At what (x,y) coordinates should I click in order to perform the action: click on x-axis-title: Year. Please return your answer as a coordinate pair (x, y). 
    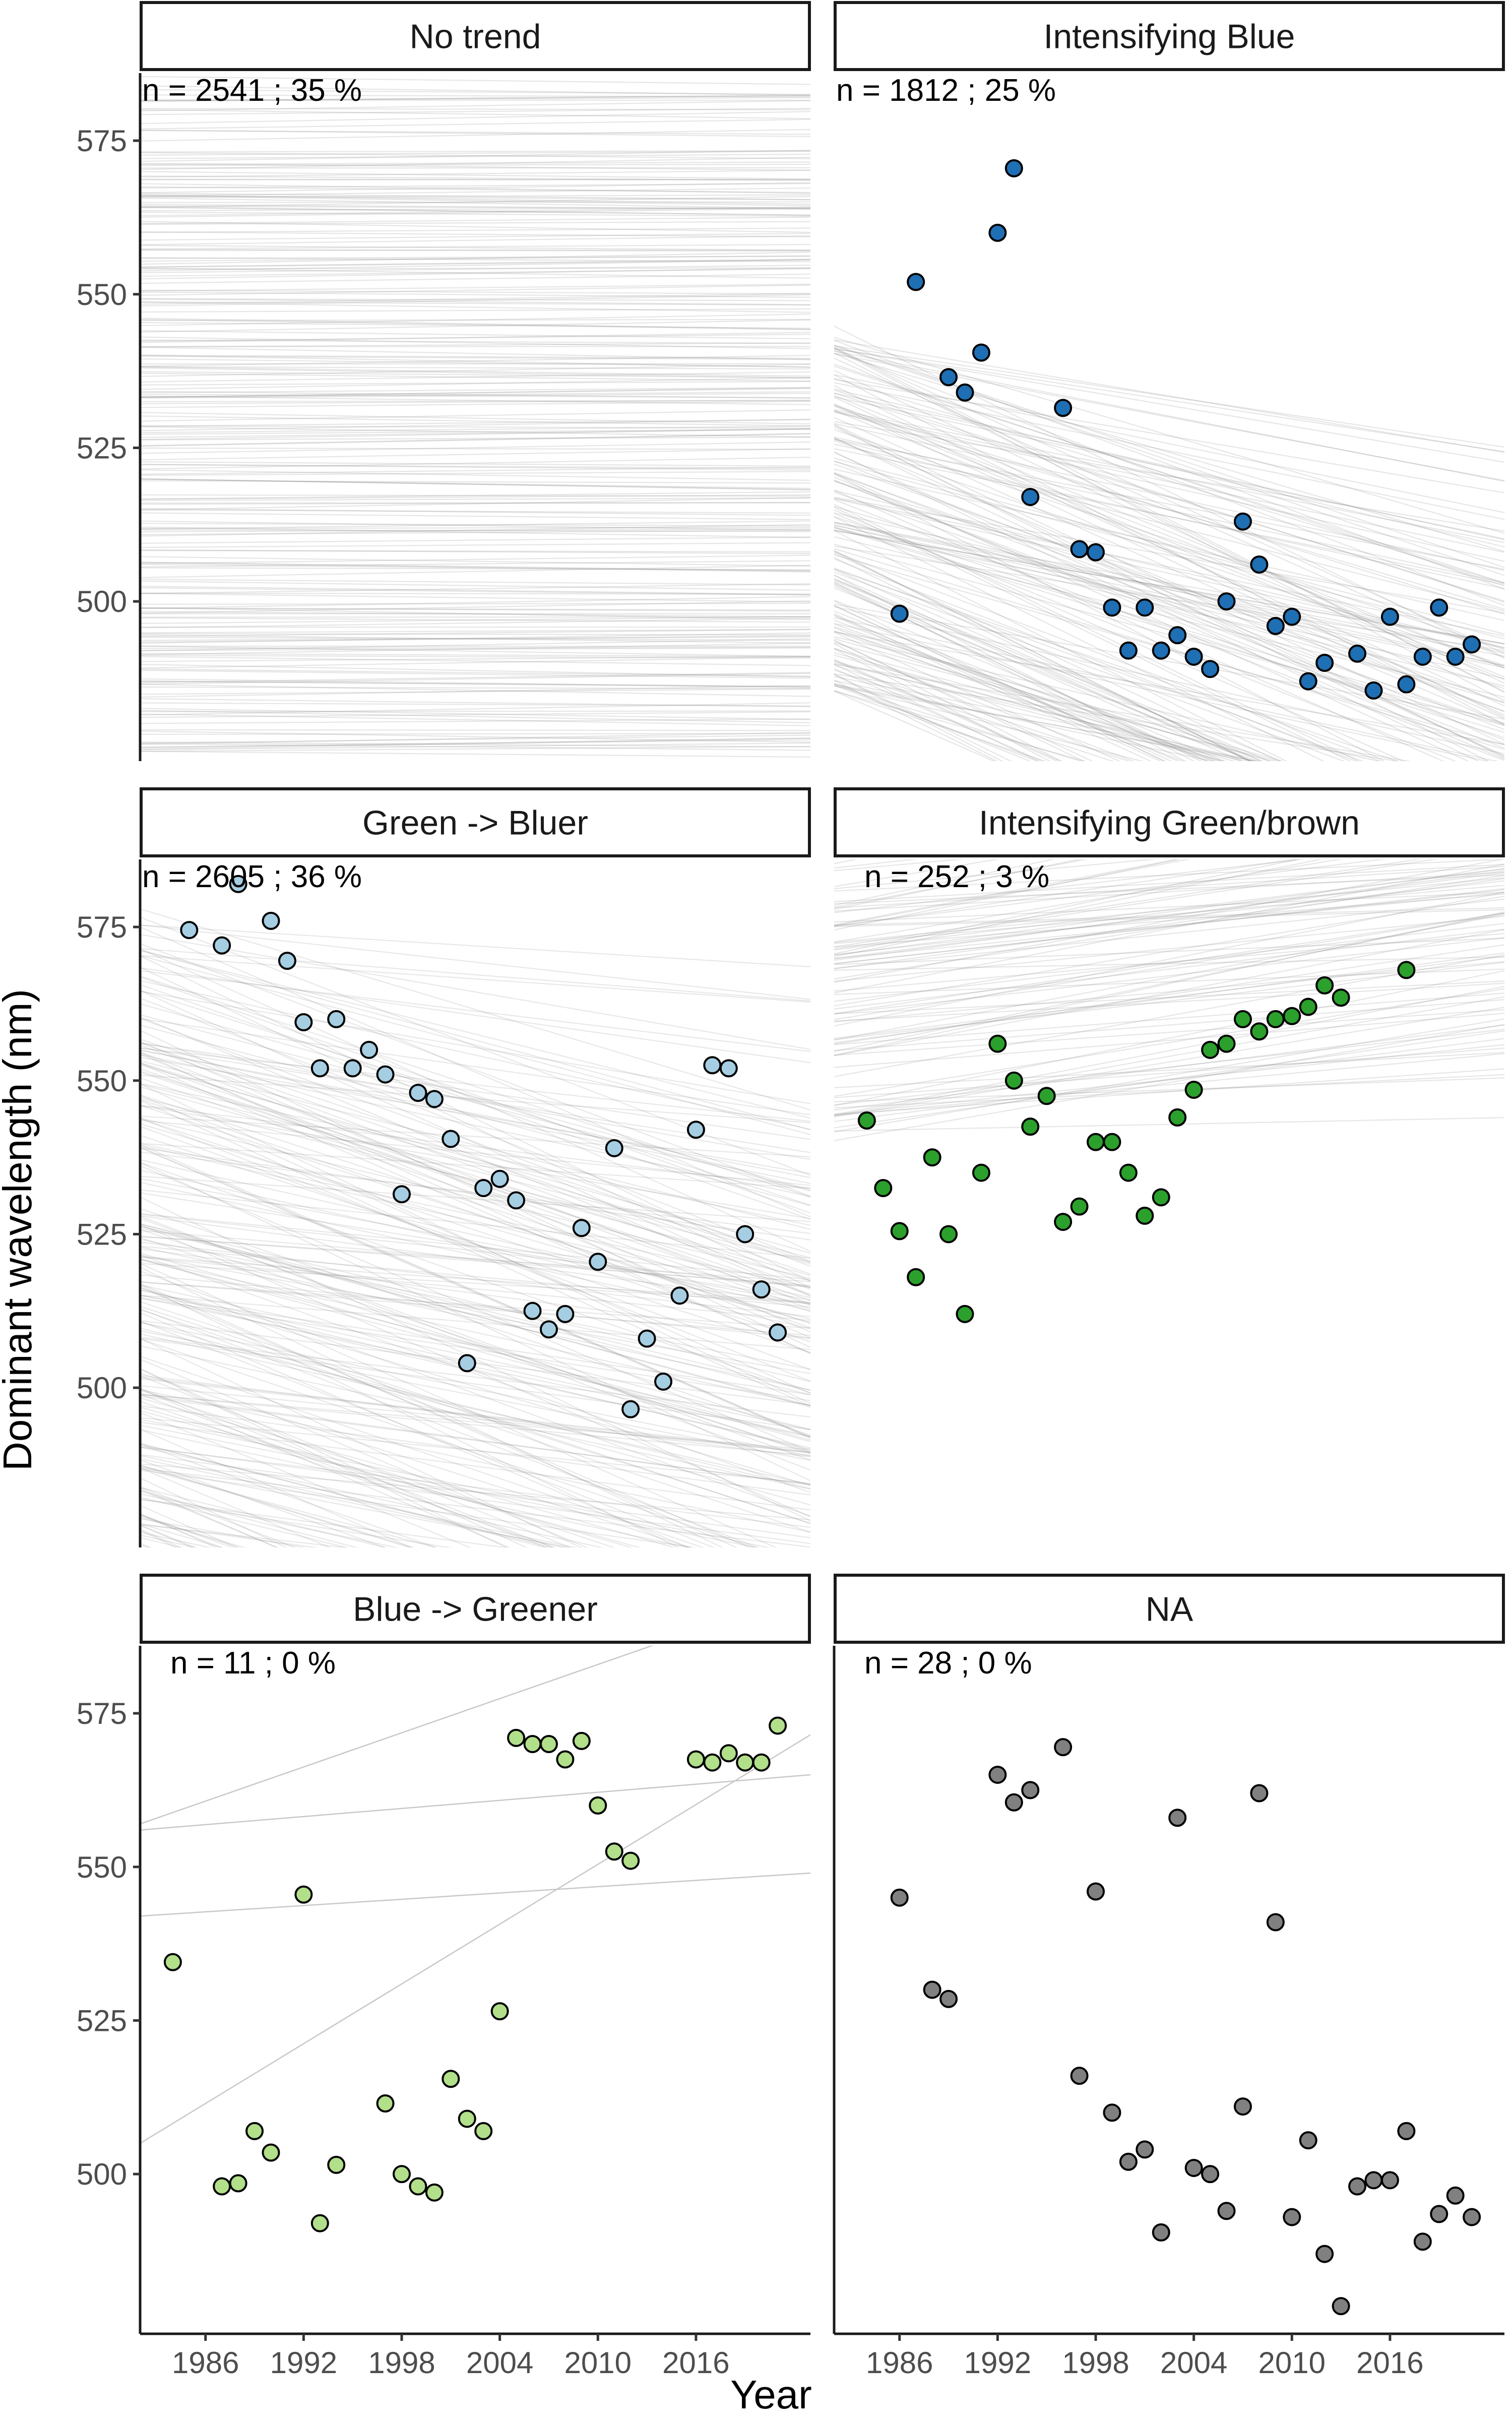
    Looking at the image, I should click on (771, 2394).